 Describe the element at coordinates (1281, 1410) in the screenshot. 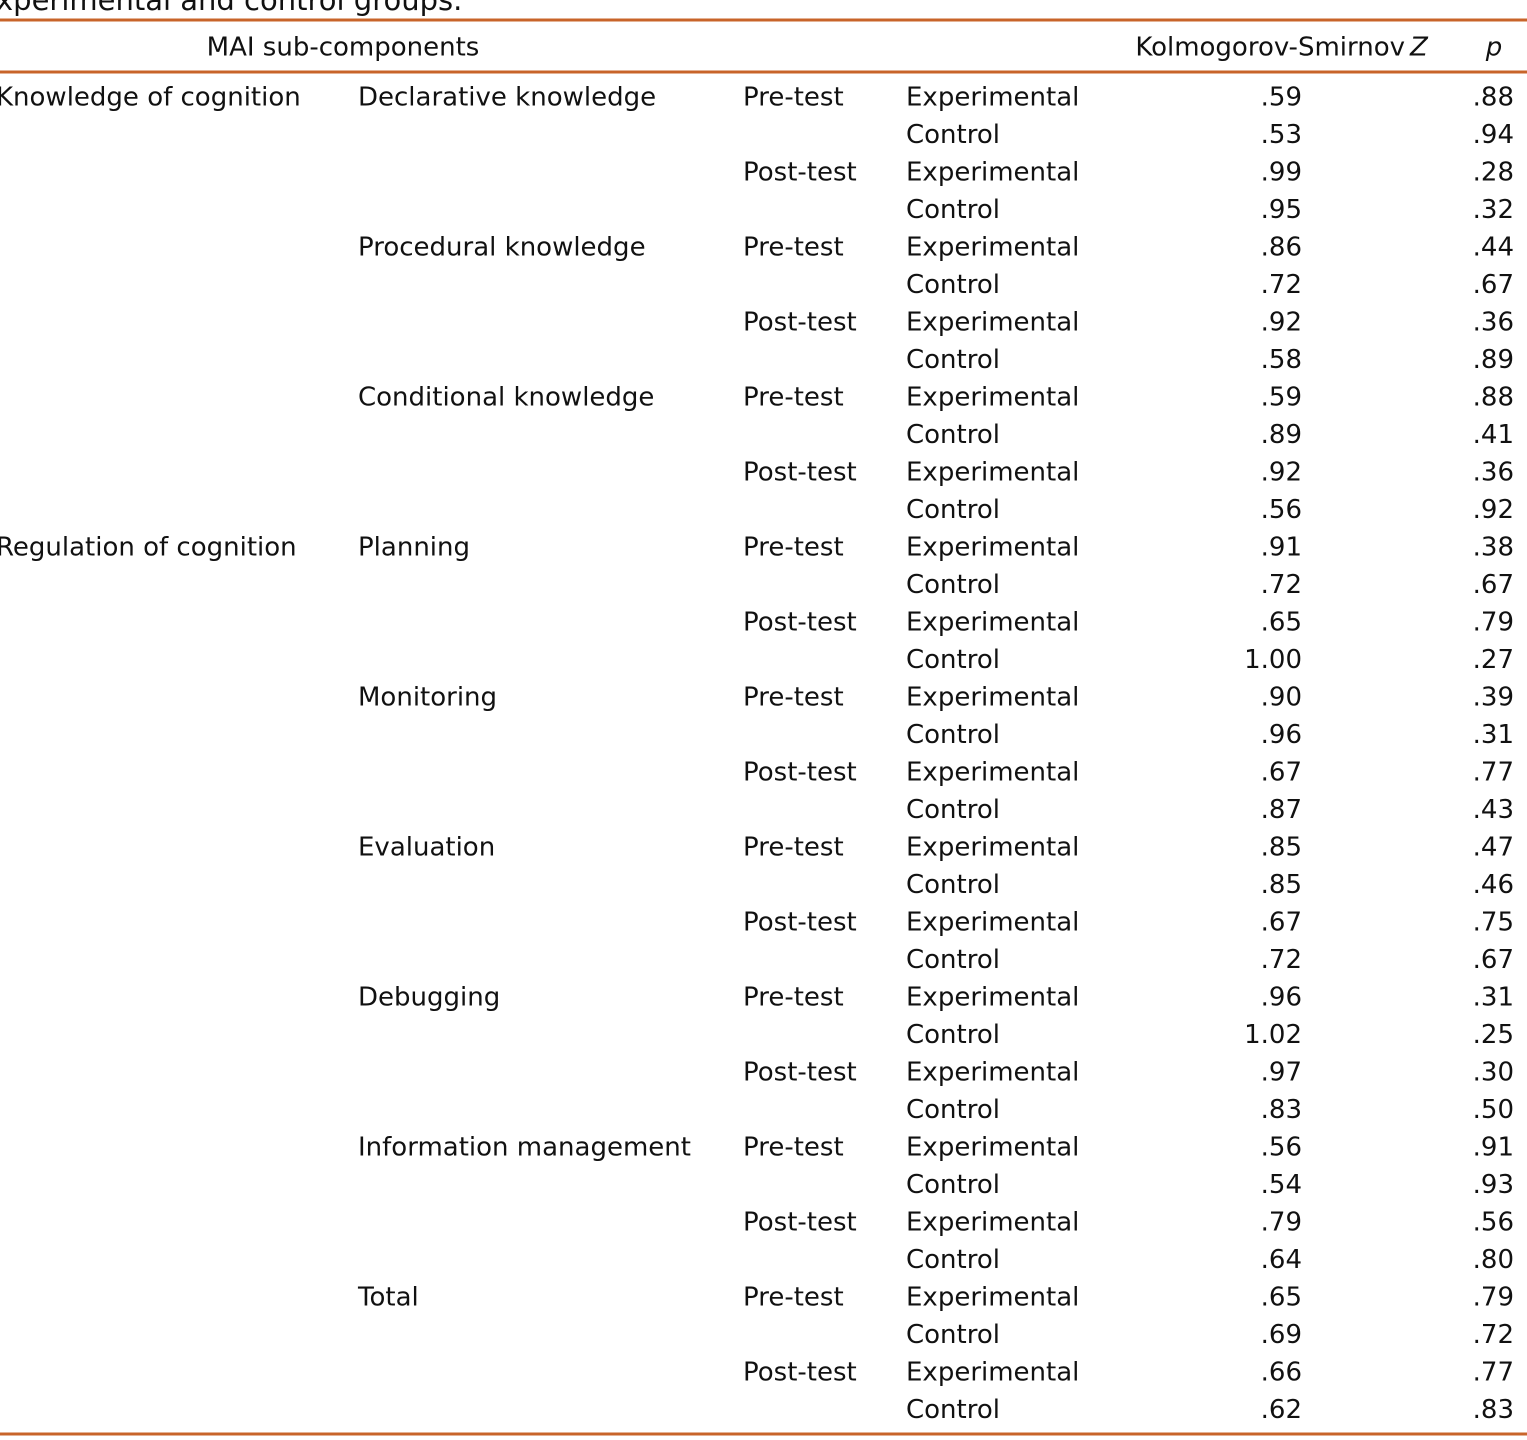

I see `z-cell: .62` at that location.